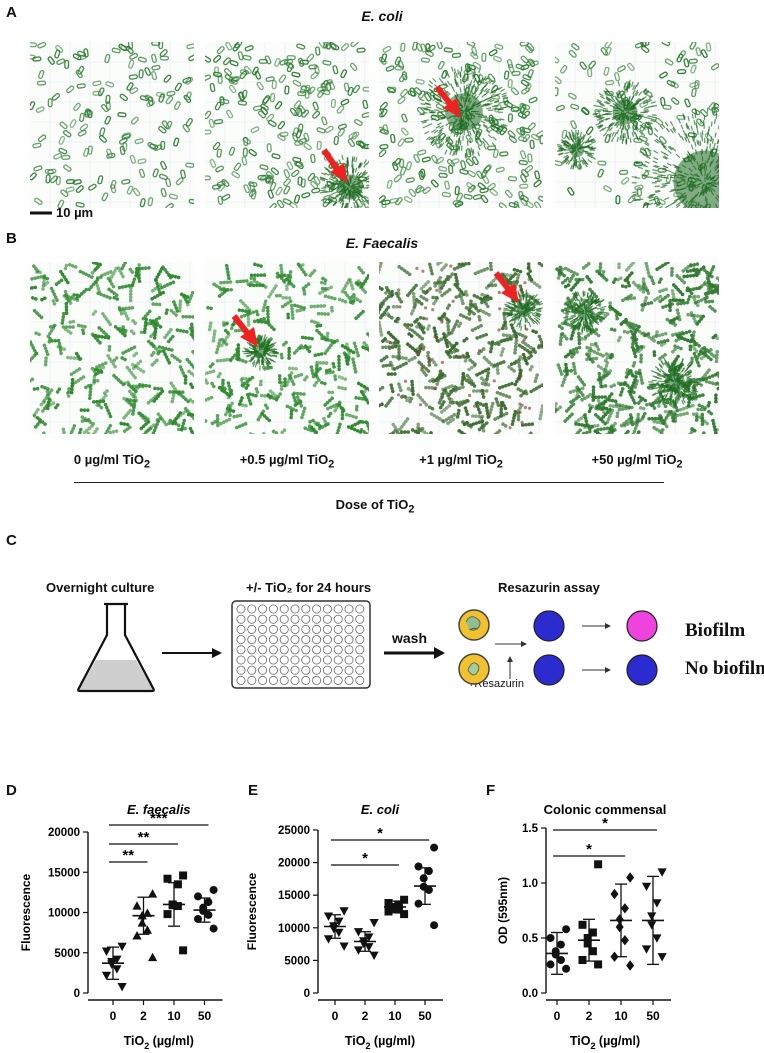 The image size is (764, 1053). Describe the element at coordinates (309, 587) in the screenshot. I see `step-tio2-24h: +/- TiO₂ for 24 hours` at that location.